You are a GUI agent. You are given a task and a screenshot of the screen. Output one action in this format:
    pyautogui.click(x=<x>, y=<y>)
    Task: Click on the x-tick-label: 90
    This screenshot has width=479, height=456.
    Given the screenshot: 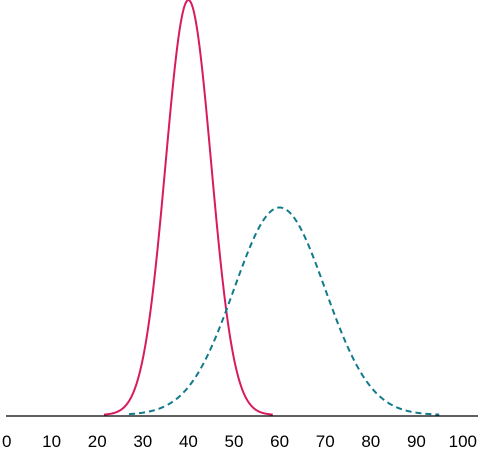 What is the action you would take?
    pyautogui.click(x=416, y=441)
    